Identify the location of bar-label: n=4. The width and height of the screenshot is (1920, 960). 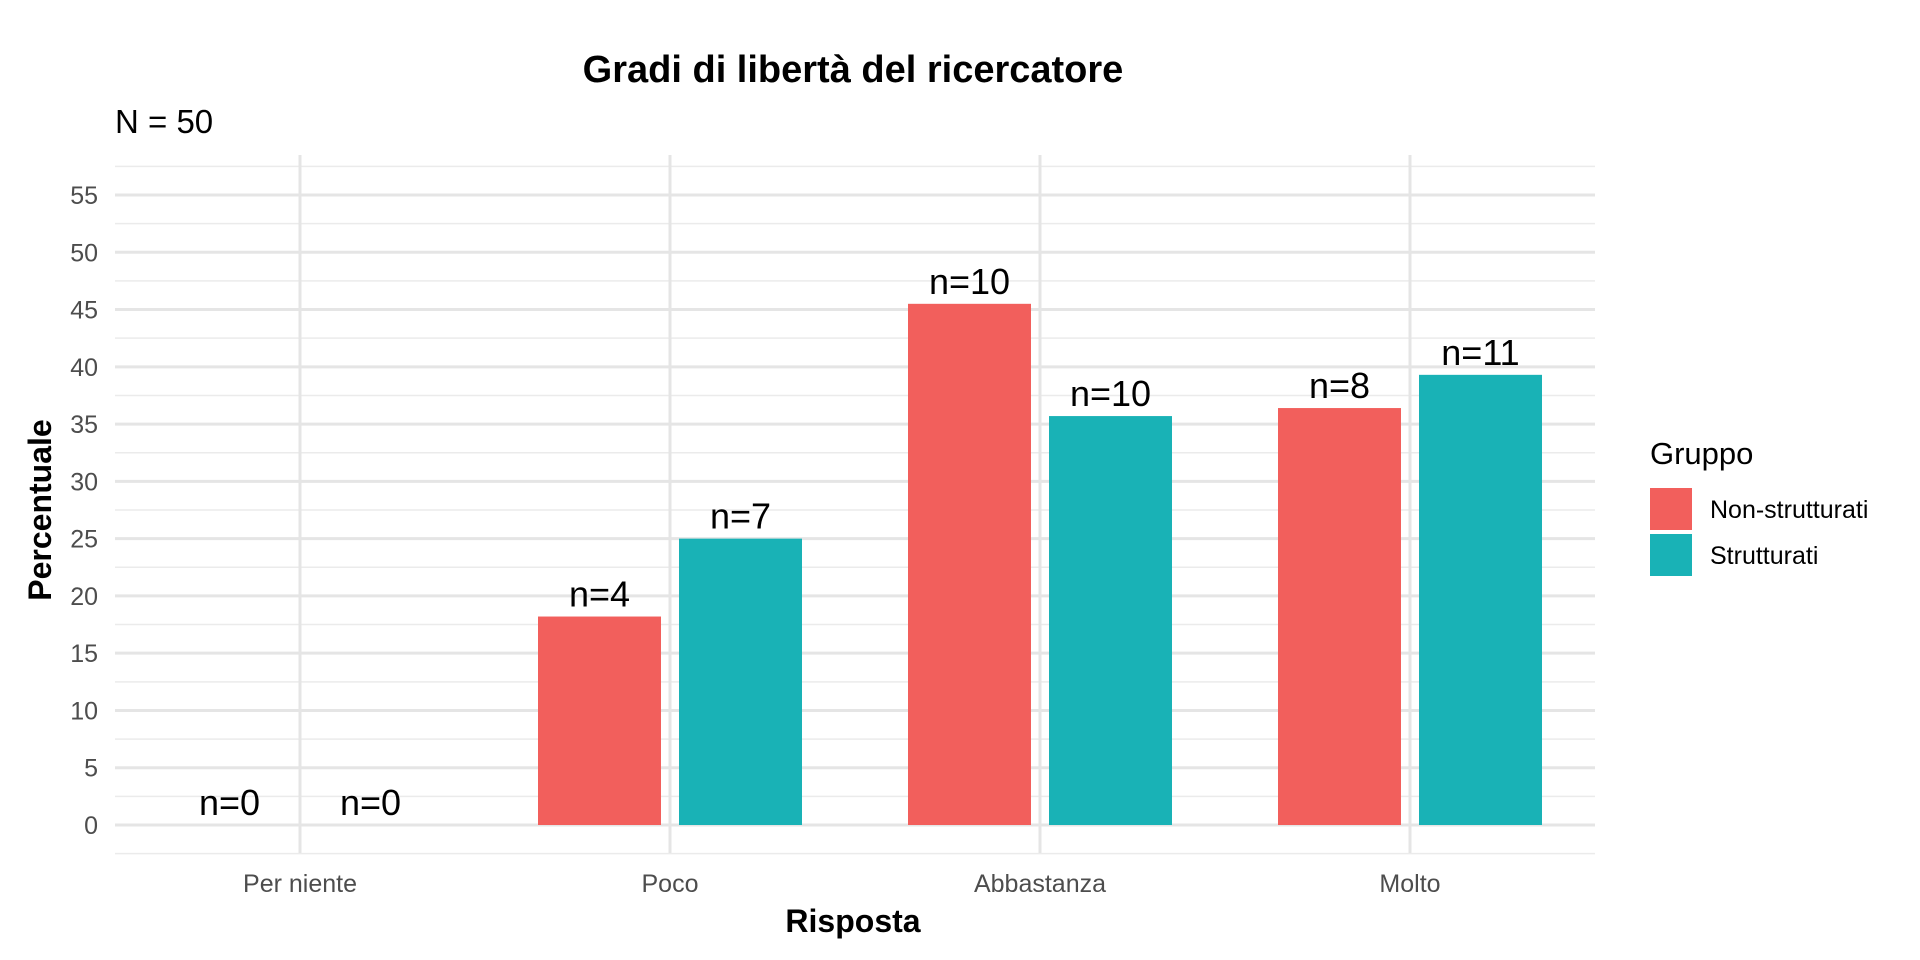
(599, 594).